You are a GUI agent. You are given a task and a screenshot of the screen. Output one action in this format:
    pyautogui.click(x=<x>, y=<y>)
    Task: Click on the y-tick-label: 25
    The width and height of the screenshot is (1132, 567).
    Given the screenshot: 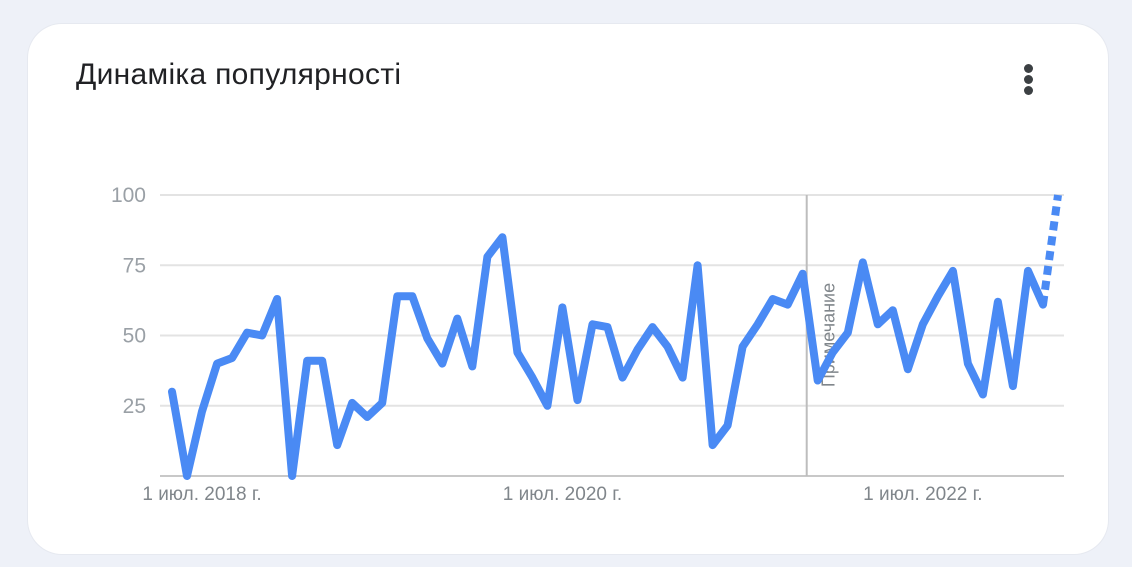 What is the action you would take?
    pyautogui.click(x=134, y=406)
    